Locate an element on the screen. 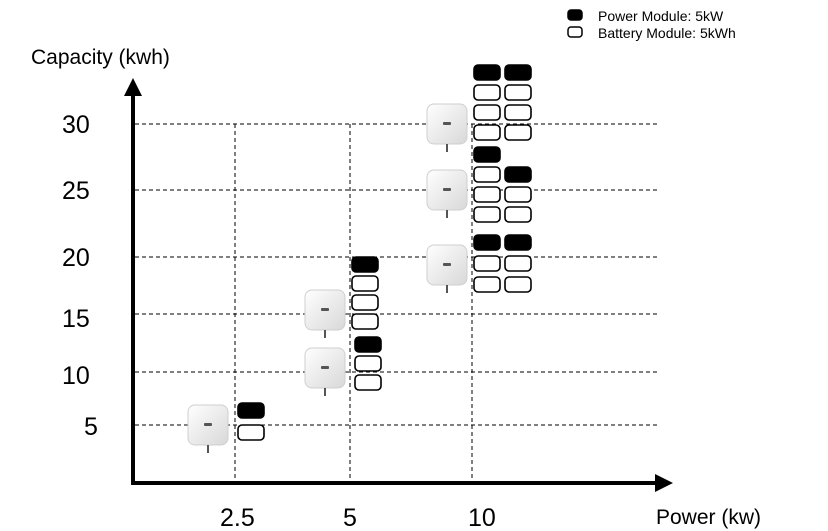 This screenshot has height=531, width=828. y-axis-title: Capacity (kwh) is located at coordinates (100, 57).